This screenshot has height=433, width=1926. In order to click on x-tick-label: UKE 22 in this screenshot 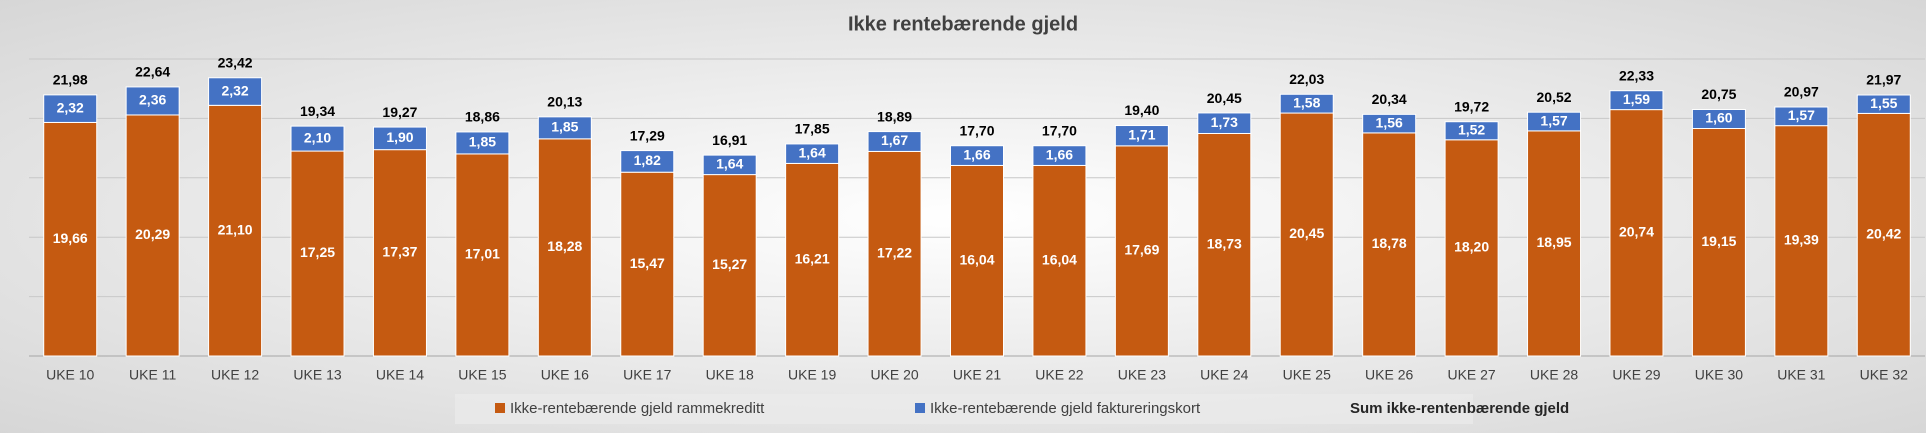, I will do `click(1059, 375)`.